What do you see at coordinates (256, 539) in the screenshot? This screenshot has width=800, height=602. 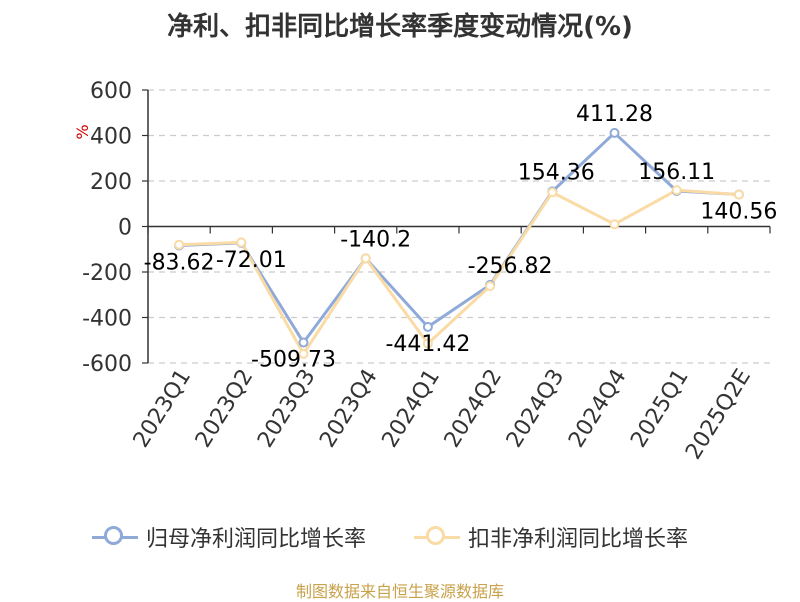 I see `legend-label-series-1: 归母净利润同比增长率` at bounding box center [256, 539].